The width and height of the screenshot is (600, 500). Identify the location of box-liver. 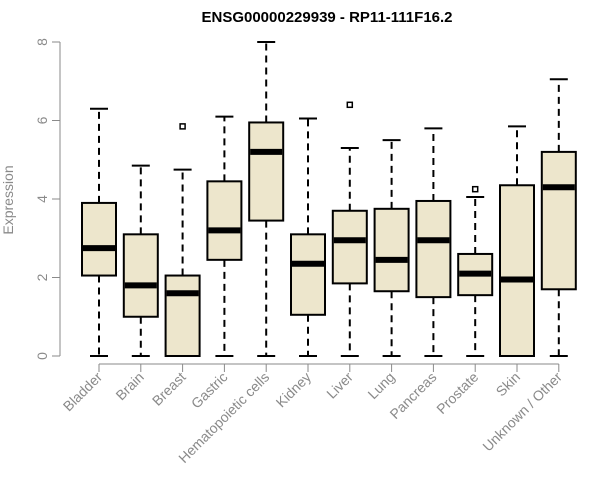
(349, 229).